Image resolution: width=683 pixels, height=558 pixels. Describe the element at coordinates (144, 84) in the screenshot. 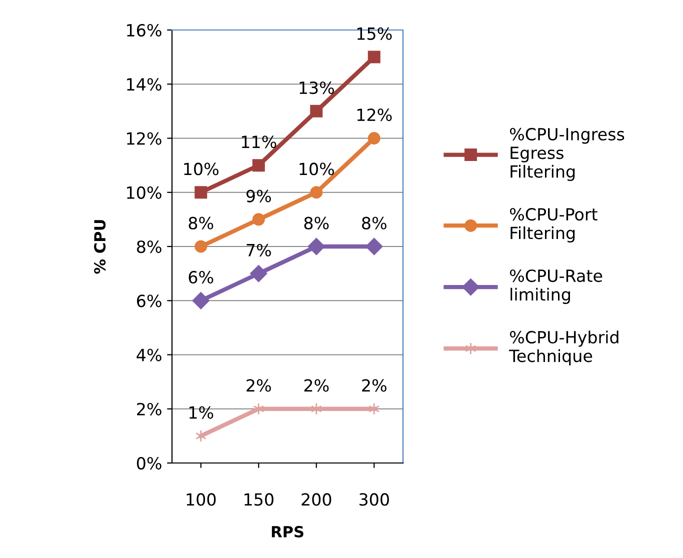

I see `y-tick-label: 14%` at that location.